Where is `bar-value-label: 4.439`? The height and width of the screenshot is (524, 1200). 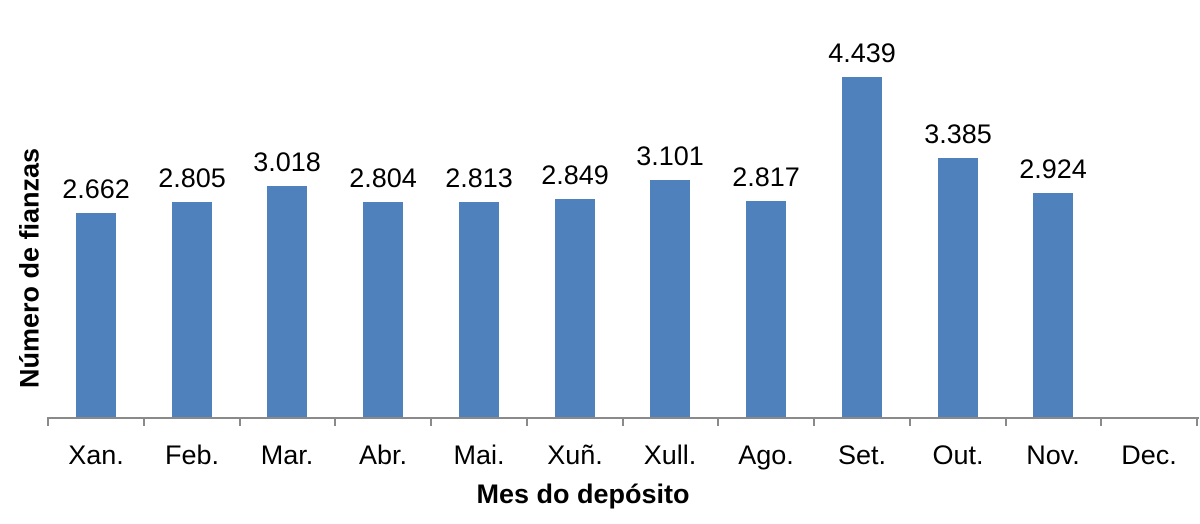
bar-value-label: 4.439 is located at coordinates (862, 53).